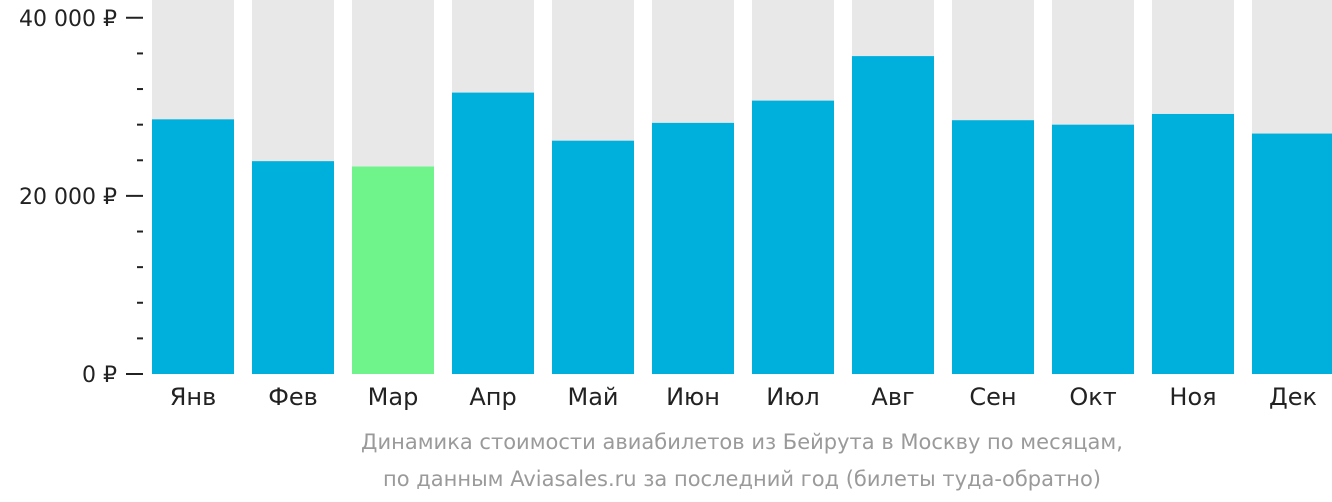 Image resolution: width=1332 pixels, height=502 pixels. I want to click on x-tick-label: Янв, so click(193, 397).